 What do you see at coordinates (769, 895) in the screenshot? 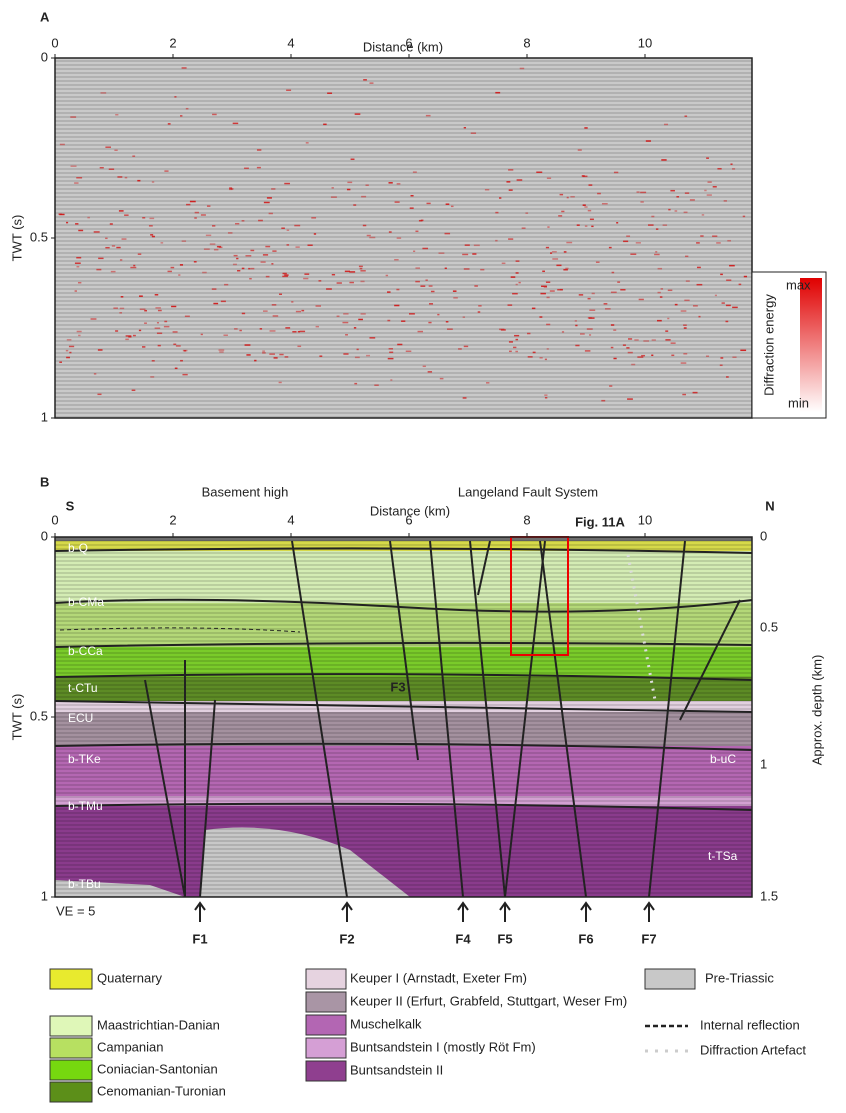
I see `y2-tick-label: 1.5` at bounding box center [769, 895].